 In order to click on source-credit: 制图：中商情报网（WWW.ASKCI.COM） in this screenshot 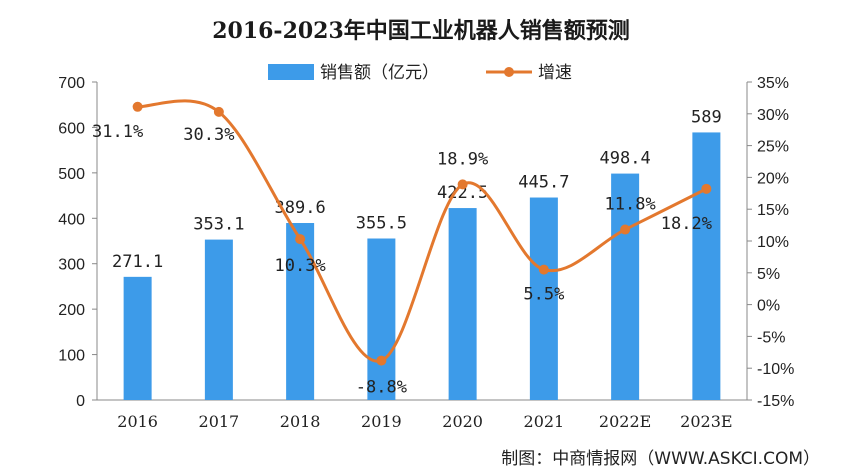, I will do `click(660, 459)`.